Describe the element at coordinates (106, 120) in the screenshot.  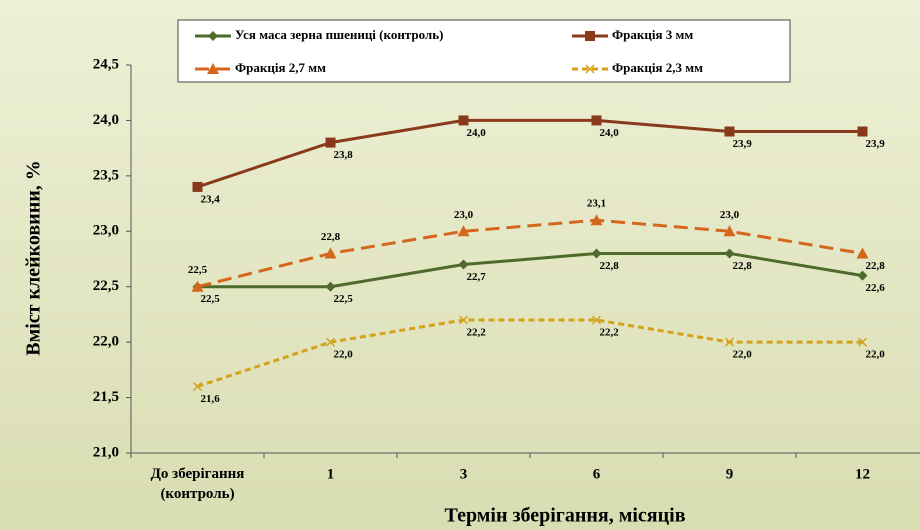
I see `y-tick-label: 24,0` at that location.